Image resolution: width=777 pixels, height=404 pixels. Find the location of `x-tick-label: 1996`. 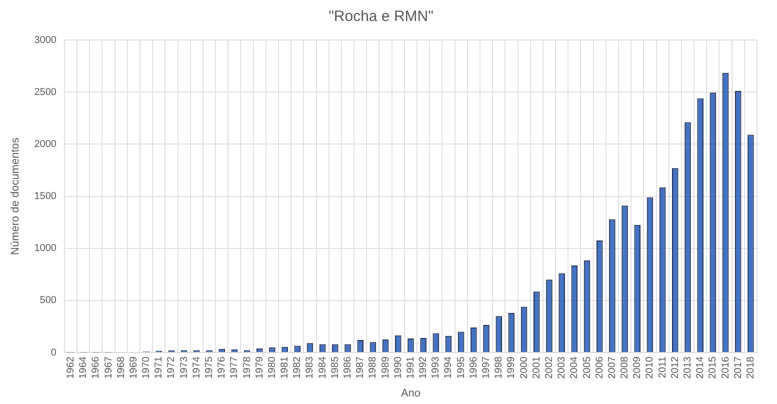

x-tick-label: 1996 is located at coordinates (474, 367).